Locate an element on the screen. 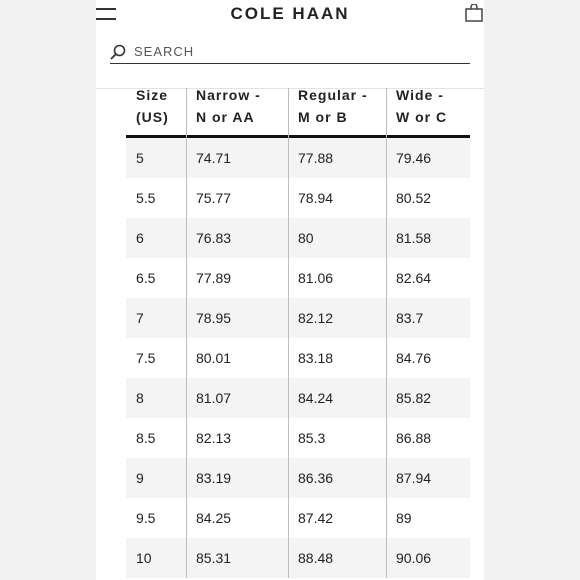  header-regular: Regular - M or B is located at coordinates (333, 106).